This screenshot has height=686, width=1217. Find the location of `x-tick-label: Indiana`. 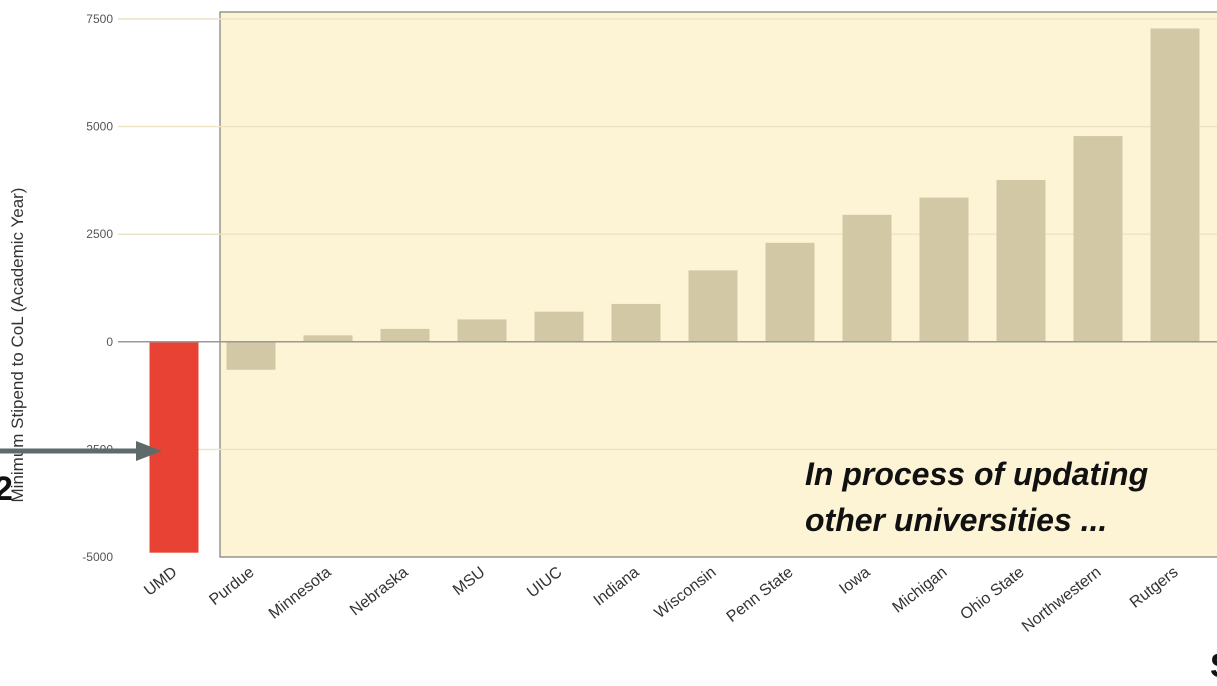

x-tick-label: Indiana is located at coordinates (617, 587).